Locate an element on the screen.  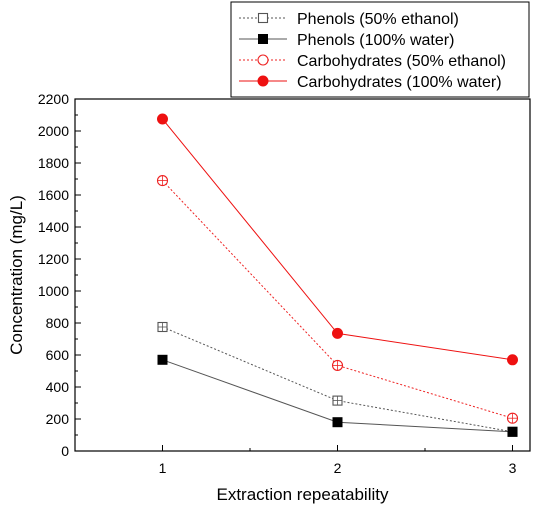
legend-label: Carbohydrates (100% water) is located at coordinates (399, 82).